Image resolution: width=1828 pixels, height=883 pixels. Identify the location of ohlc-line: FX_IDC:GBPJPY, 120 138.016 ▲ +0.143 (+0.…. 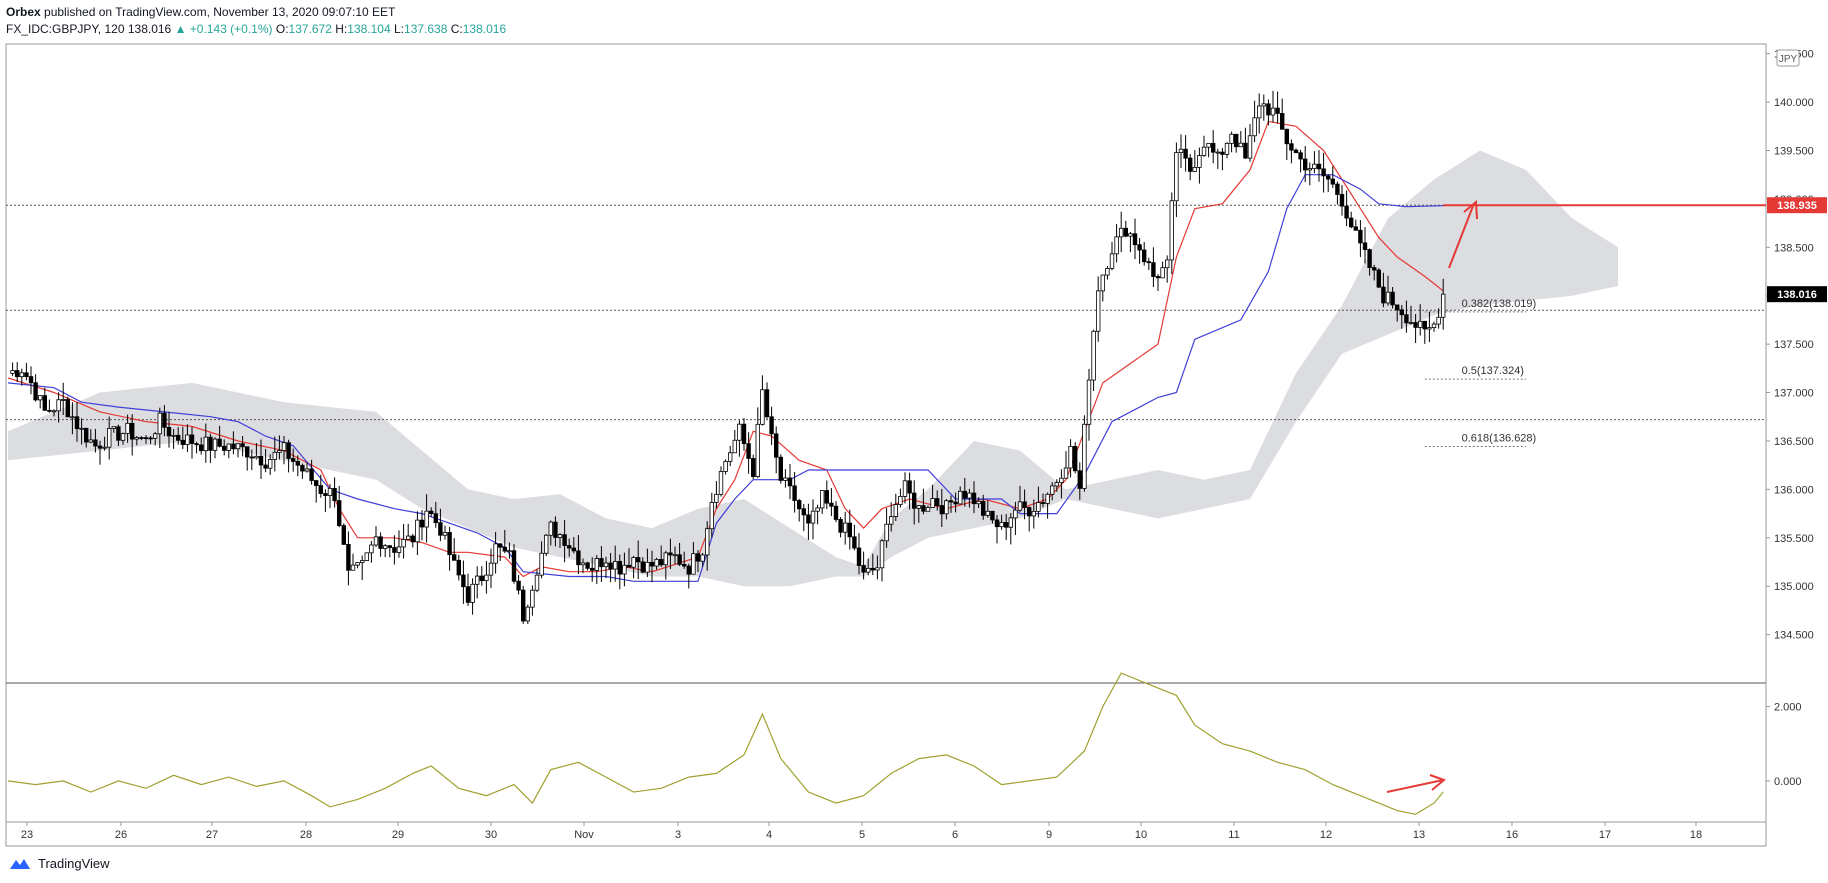
(256, 29).